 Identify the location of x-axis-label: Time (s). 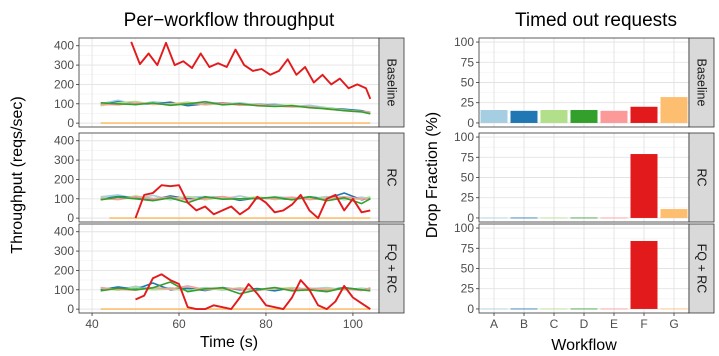
(229, 342).